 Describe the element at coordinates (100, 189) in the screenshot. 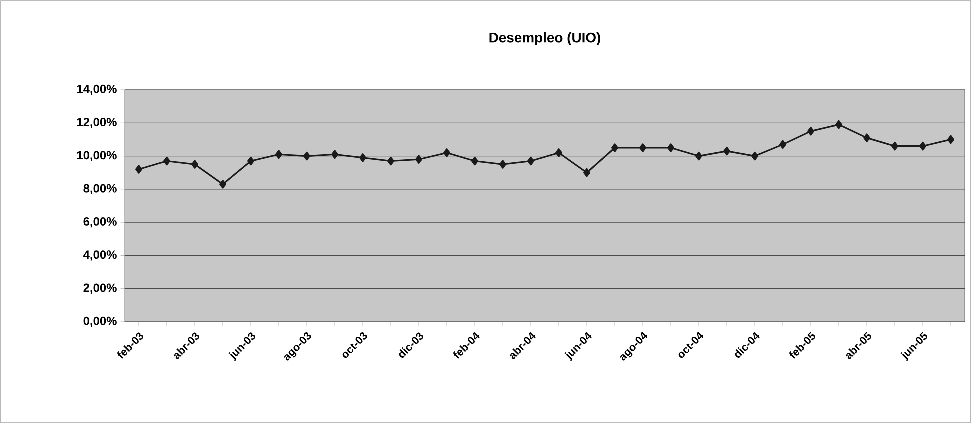

I see `y-tick-label: 8,00%` at that location.